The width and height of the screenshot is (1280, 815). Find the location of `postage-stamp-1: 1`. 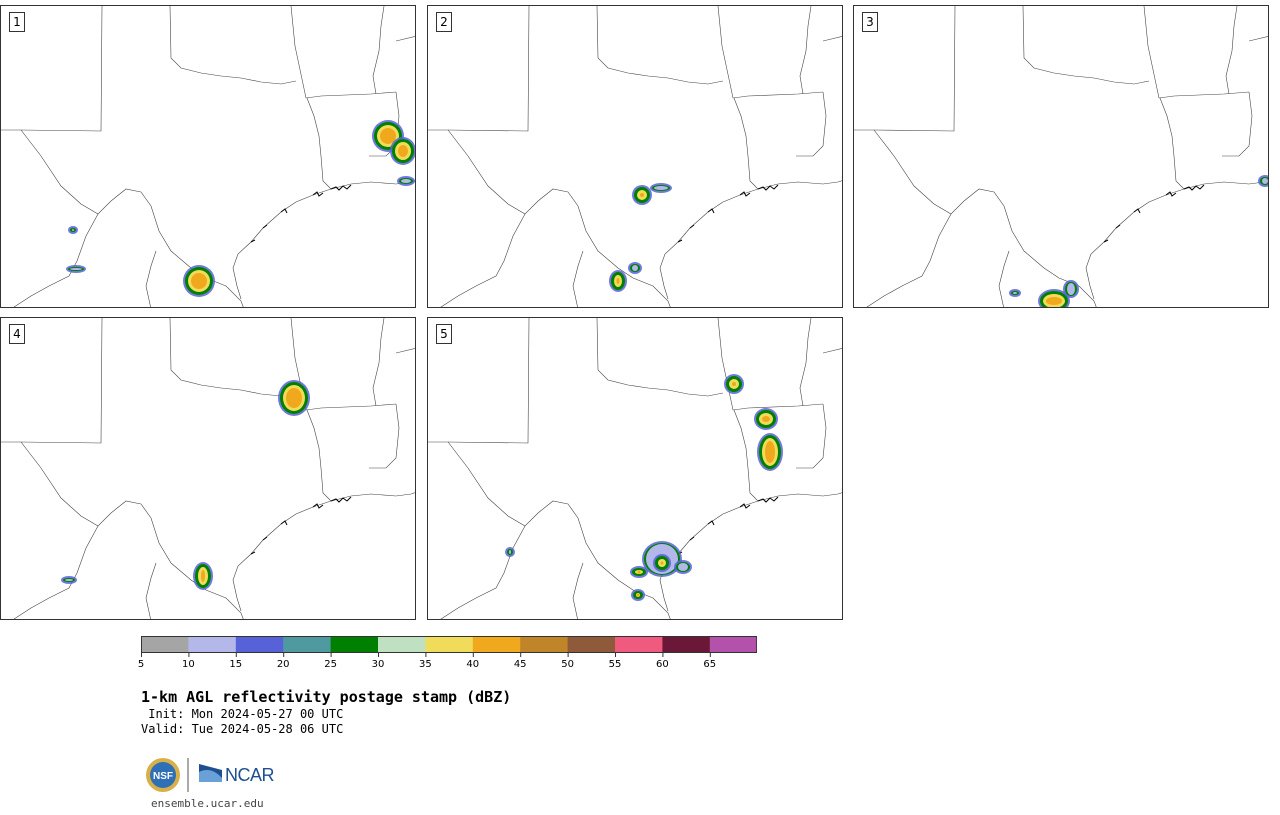

postage-stamp-1: 1 is located at coordinates (208, 156).